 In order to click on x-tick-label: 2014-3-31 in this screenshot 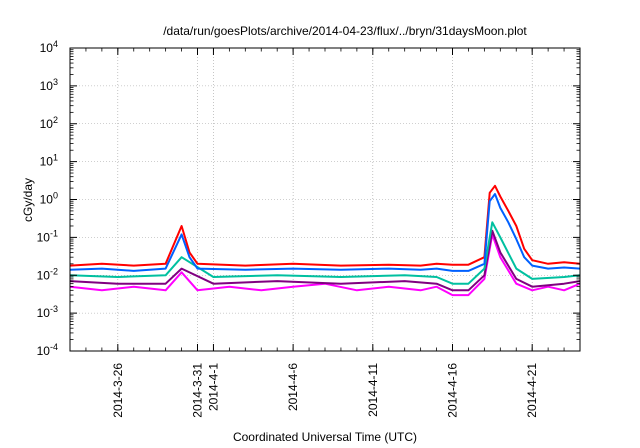, I will do `click(198, 390)`.